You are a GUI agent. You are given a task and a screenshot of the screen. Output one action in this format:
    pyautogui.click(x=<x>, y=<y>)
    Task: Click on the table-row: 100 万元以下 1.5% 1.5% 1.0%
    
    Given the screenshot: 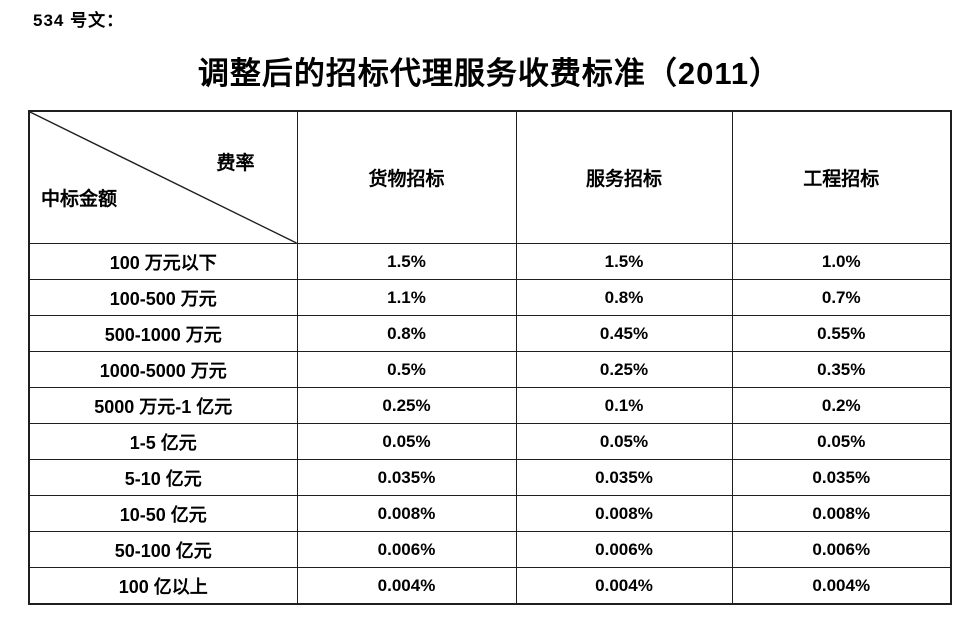 What is the action you would take?
    pyautogui.click(x=490, y=261)
    